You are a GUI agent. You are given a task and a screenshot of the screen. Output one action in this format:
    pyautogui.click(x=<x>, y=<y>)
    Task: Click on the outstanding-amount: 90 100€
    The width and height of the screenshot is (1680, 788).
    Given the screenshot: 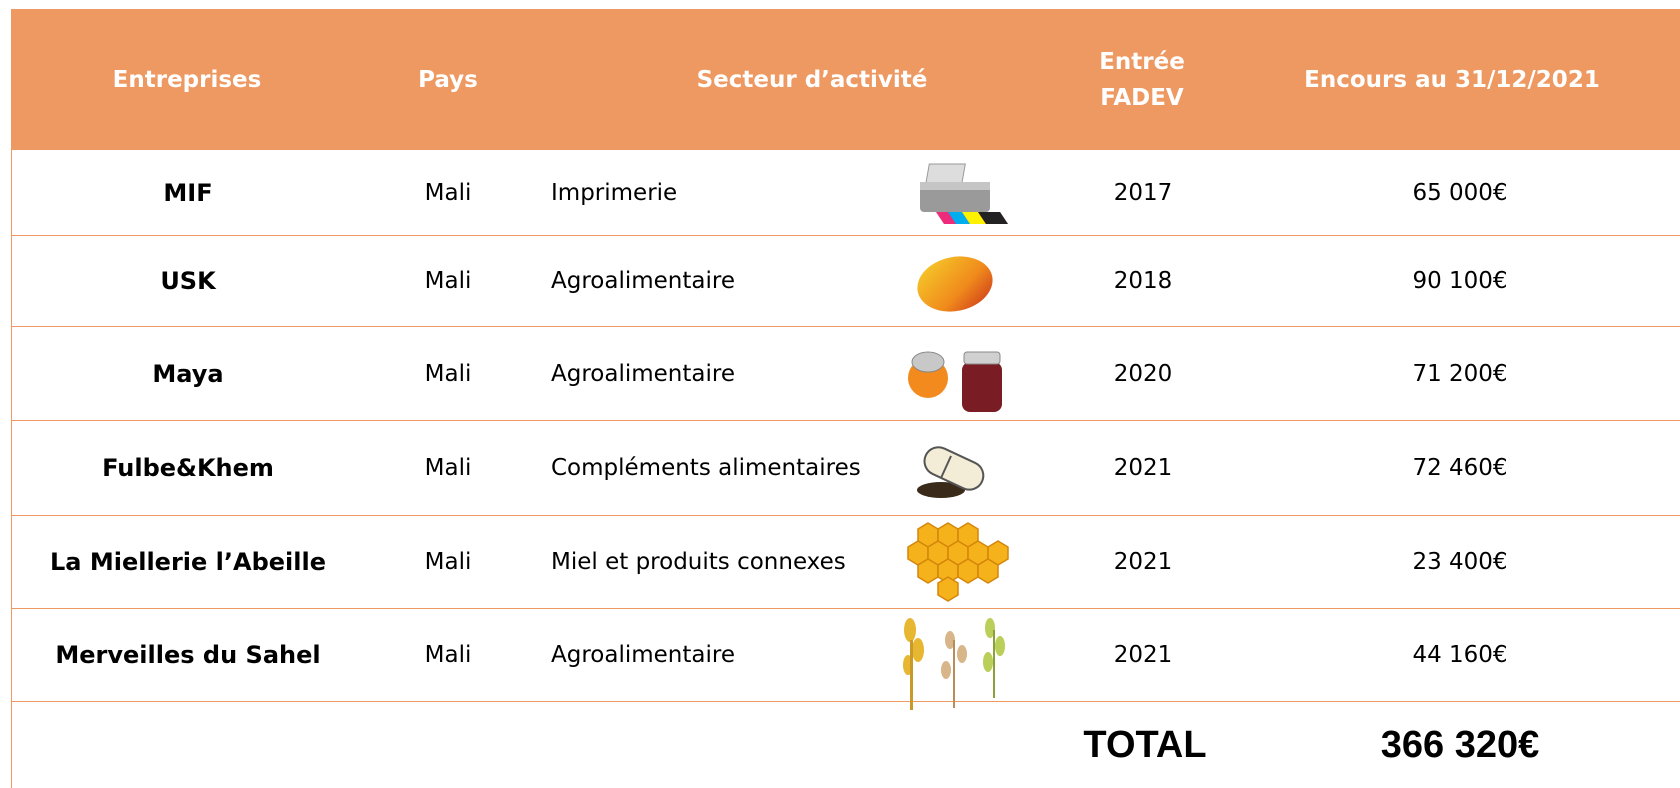 What is the action you would take?
    pyautogui.click(x=1460, y=281)
    